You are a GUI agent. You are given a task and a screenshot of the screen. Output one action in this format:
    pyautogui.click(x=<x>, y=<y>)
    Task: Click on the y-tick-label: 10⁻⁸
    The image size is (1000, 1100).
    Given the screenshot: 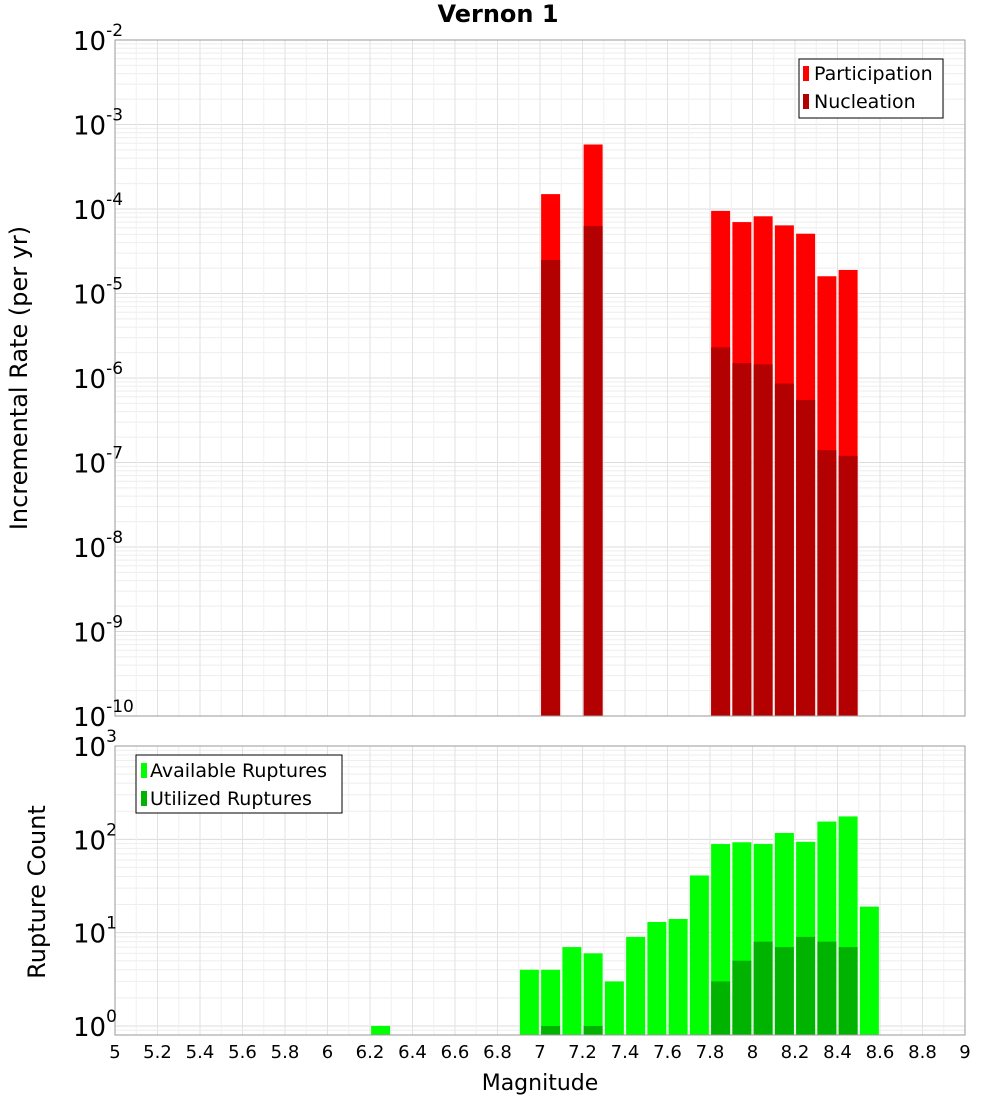 What is the action you would take?
    pyautogui.click(x=98, y=546)
    